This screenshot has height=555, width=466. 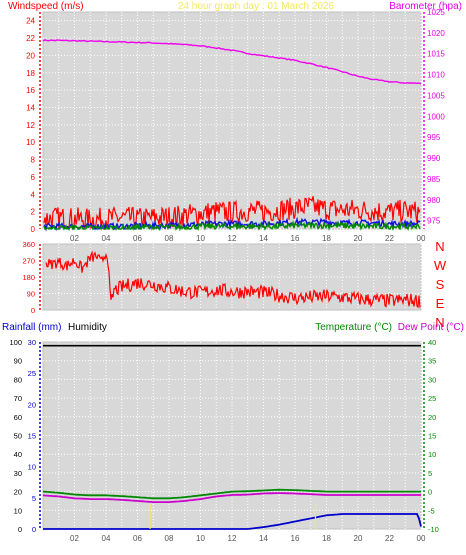 I want to click on x-tick-label: 16, so click(x=295, y=238).